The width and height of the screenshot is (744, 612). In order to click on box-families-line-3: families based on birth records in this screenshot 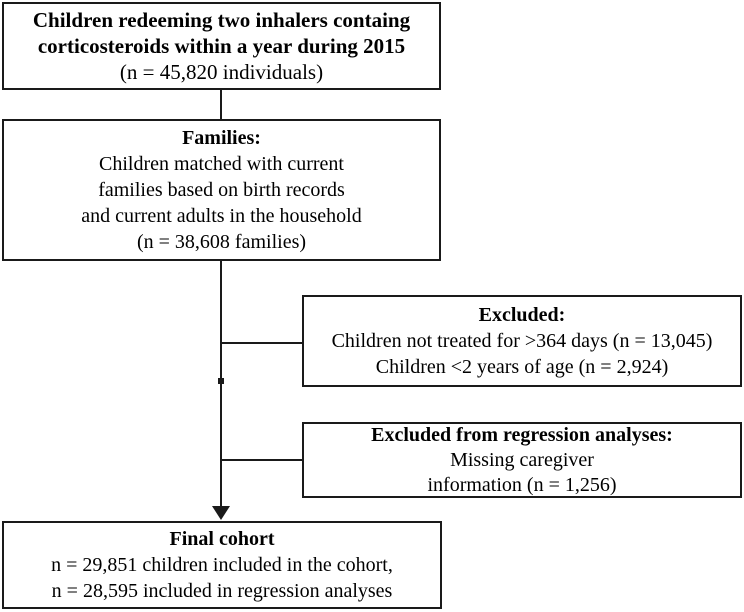, I will do `click(221, 190)`.